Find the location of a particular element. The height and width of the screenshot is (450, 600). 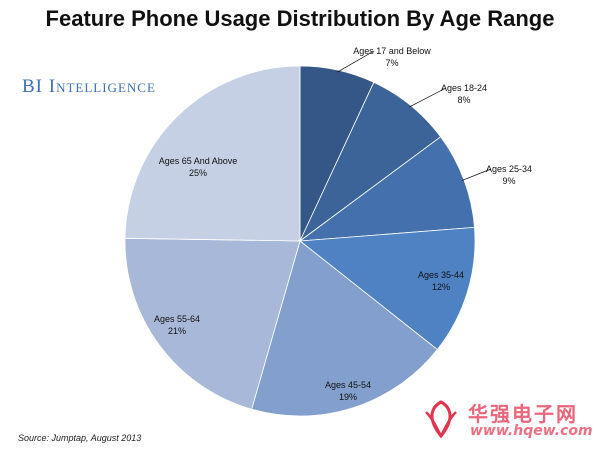

slice-label: Ages 65 And Above is located at coordinates (198, 161).